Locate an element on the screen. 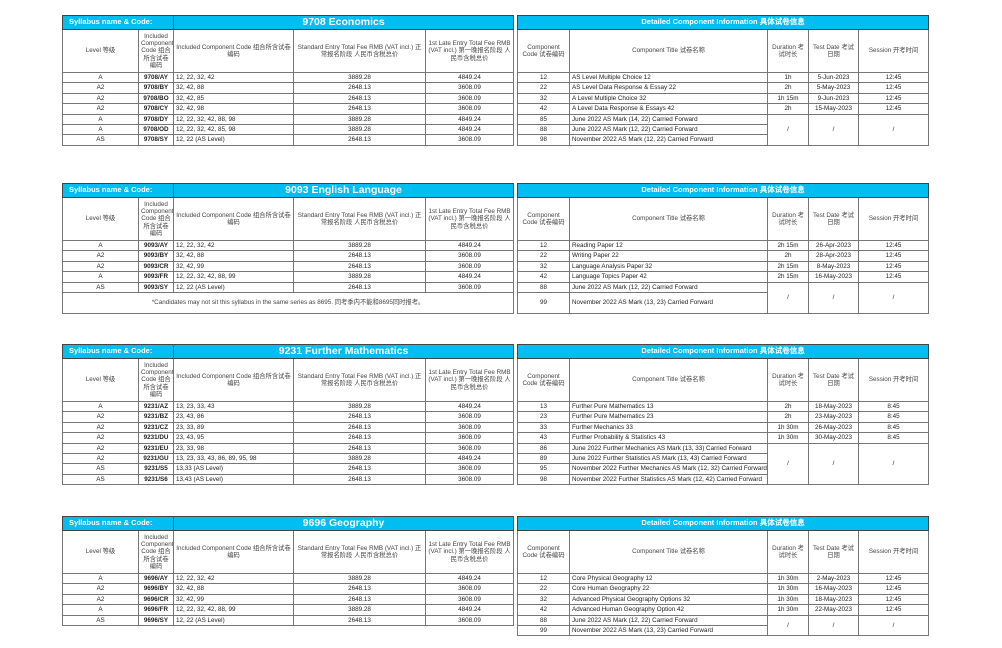  component-code-cell: 43 is located at coordinates (543, 438).